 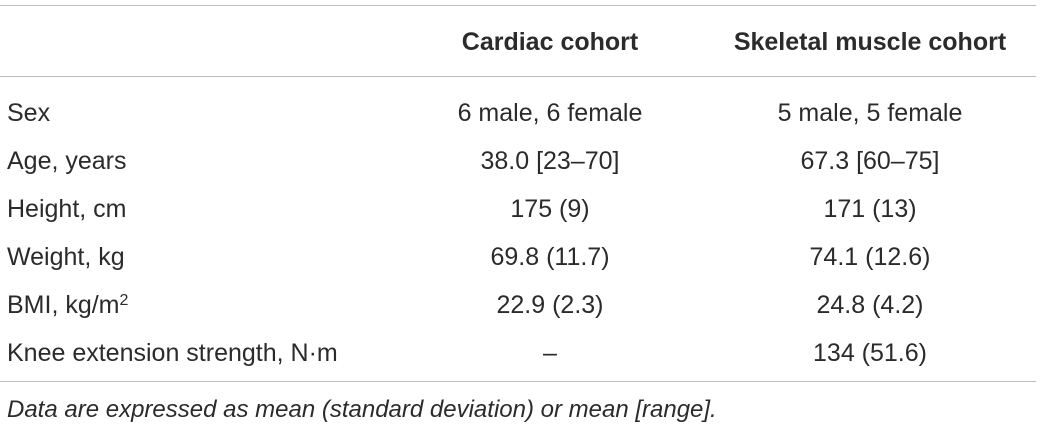 What do you see at coordinates (870, 305) in the screenshot?
I see `skeletal-value: 24.8 (4.2)` at bounding box center [870, 305].